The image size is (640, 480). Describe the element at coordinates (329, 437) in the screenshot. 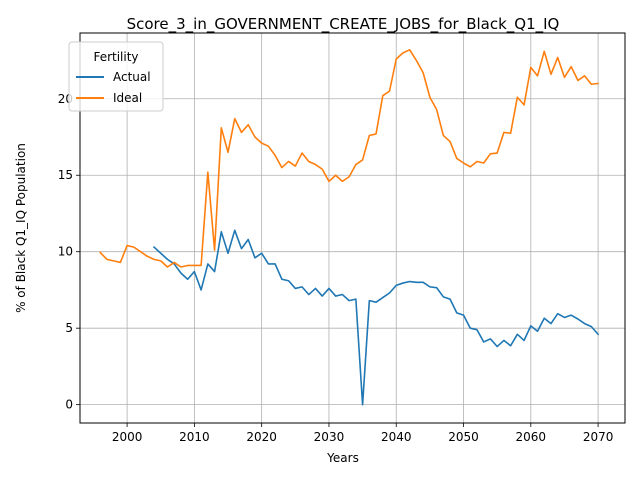

I see `x-tick-label: 2030` at that location.